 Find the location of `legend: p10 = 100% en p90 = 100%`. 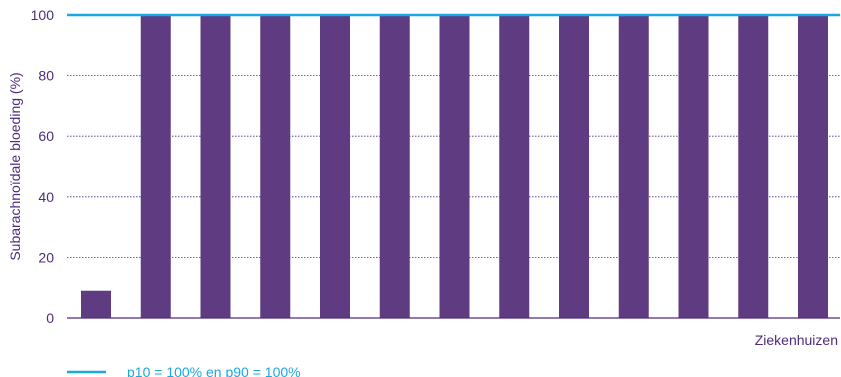

legend: p10 = 100% en p90 = 100% is located at coordinates (184, 370).